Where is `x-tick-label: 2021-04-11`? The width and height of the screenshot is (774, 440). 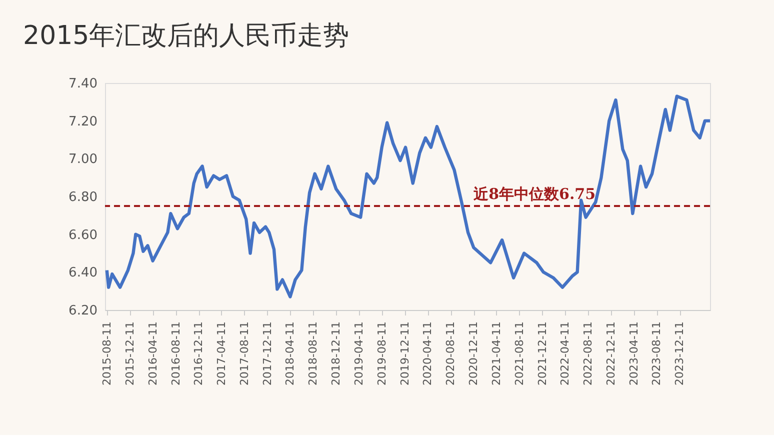
x-tick-label: 2021-04-11 is located at coordinates (496, 354).